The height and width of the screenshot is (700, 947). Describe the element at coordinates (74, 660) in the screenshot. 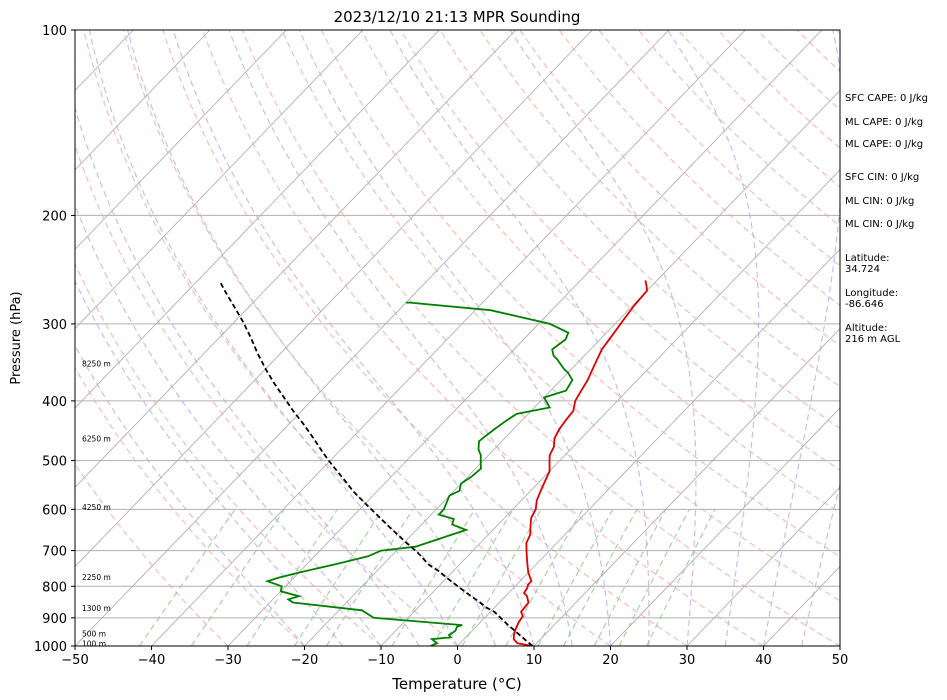

I see `x-tick-label: −50` at that location.